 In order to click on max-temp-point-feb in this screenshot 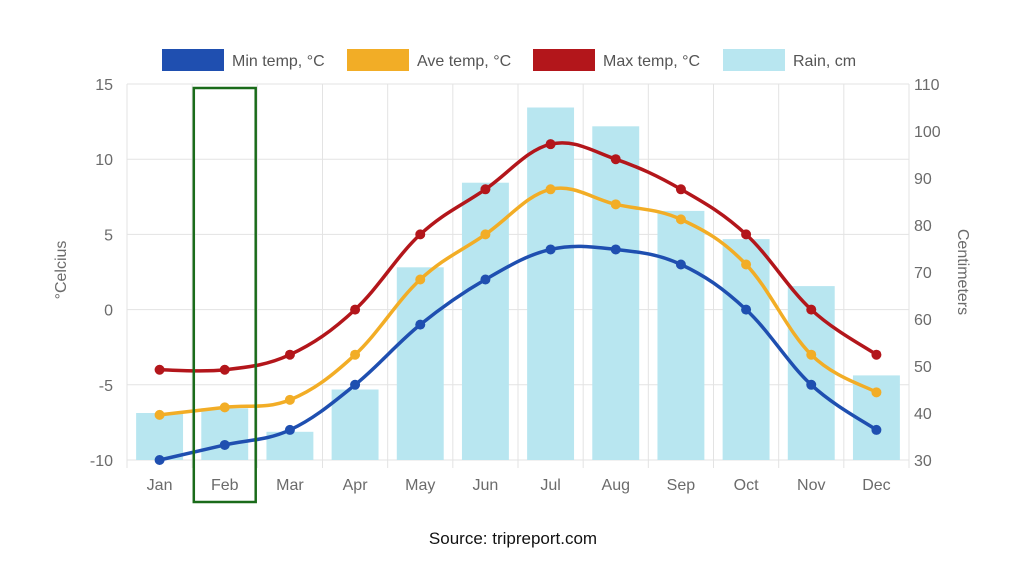, I will do `click(224, 369)`.